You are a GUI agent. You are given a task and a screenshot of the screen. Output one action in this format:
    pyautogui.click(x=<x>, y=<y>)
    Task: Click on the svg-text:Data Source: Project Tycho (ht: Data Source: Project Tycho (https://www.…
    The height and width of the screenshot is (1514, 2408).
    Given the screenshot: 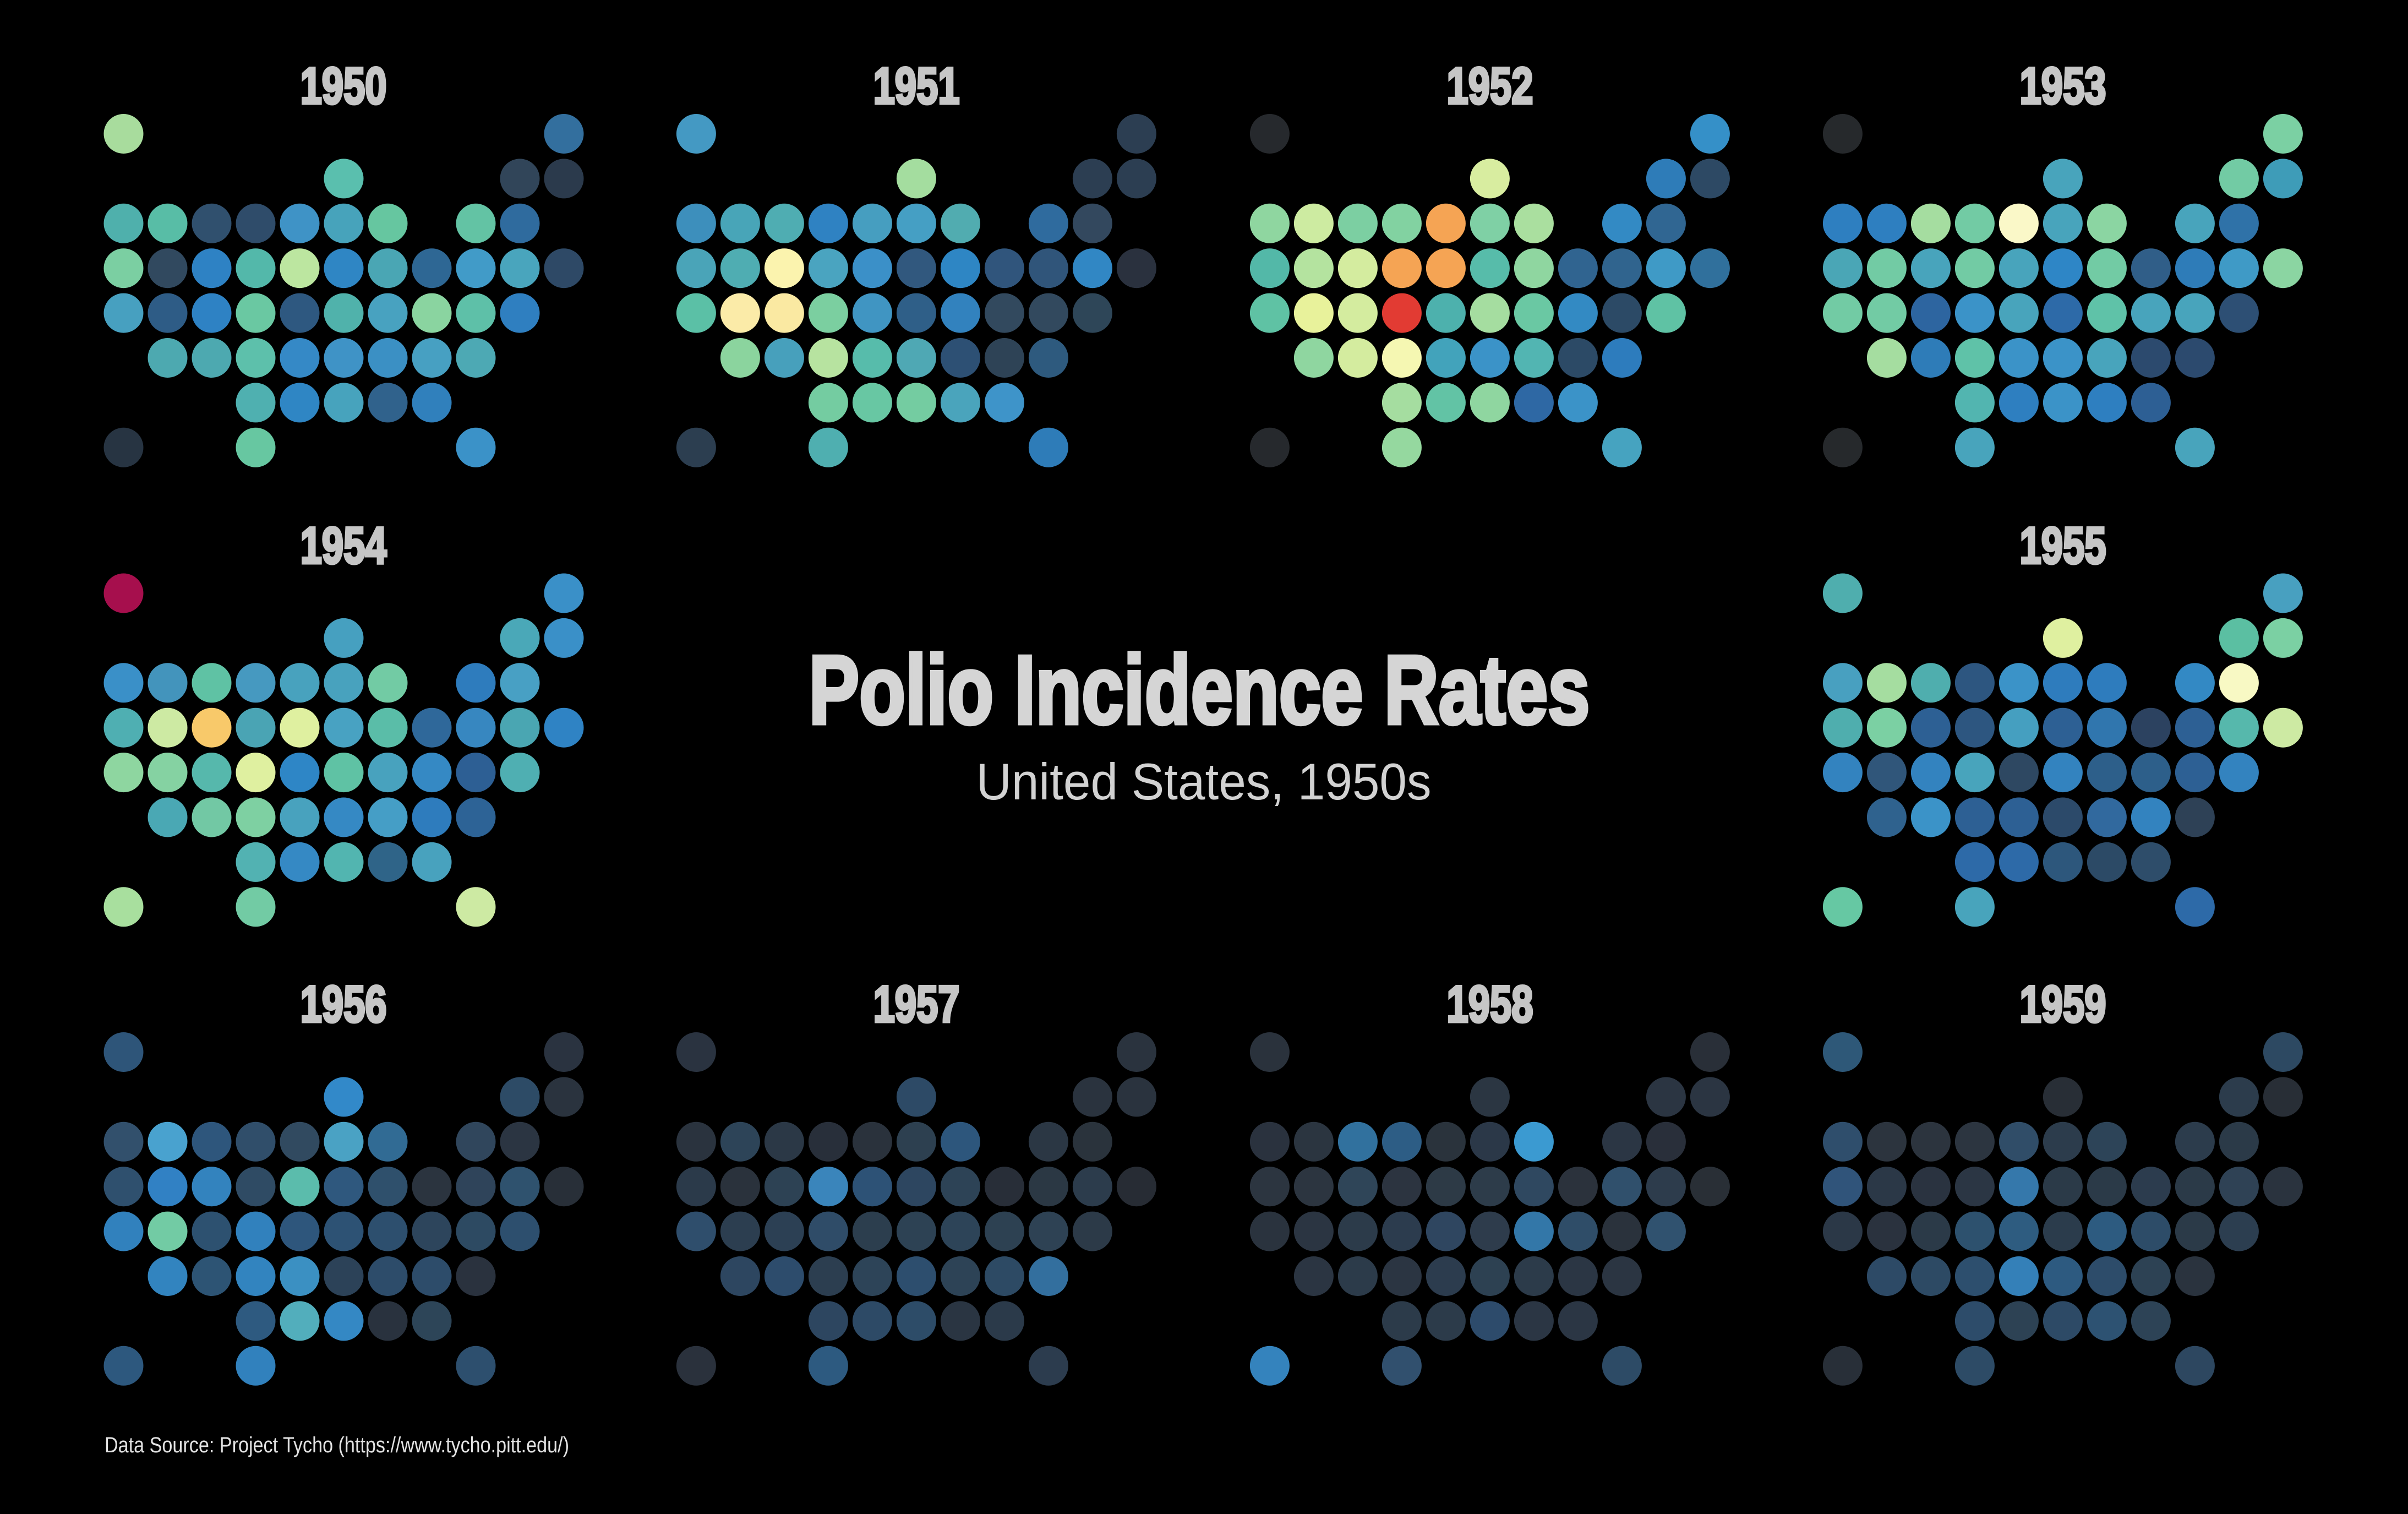 What is the action you would take?
    pyautogui.click(x=337, y=1445)
    